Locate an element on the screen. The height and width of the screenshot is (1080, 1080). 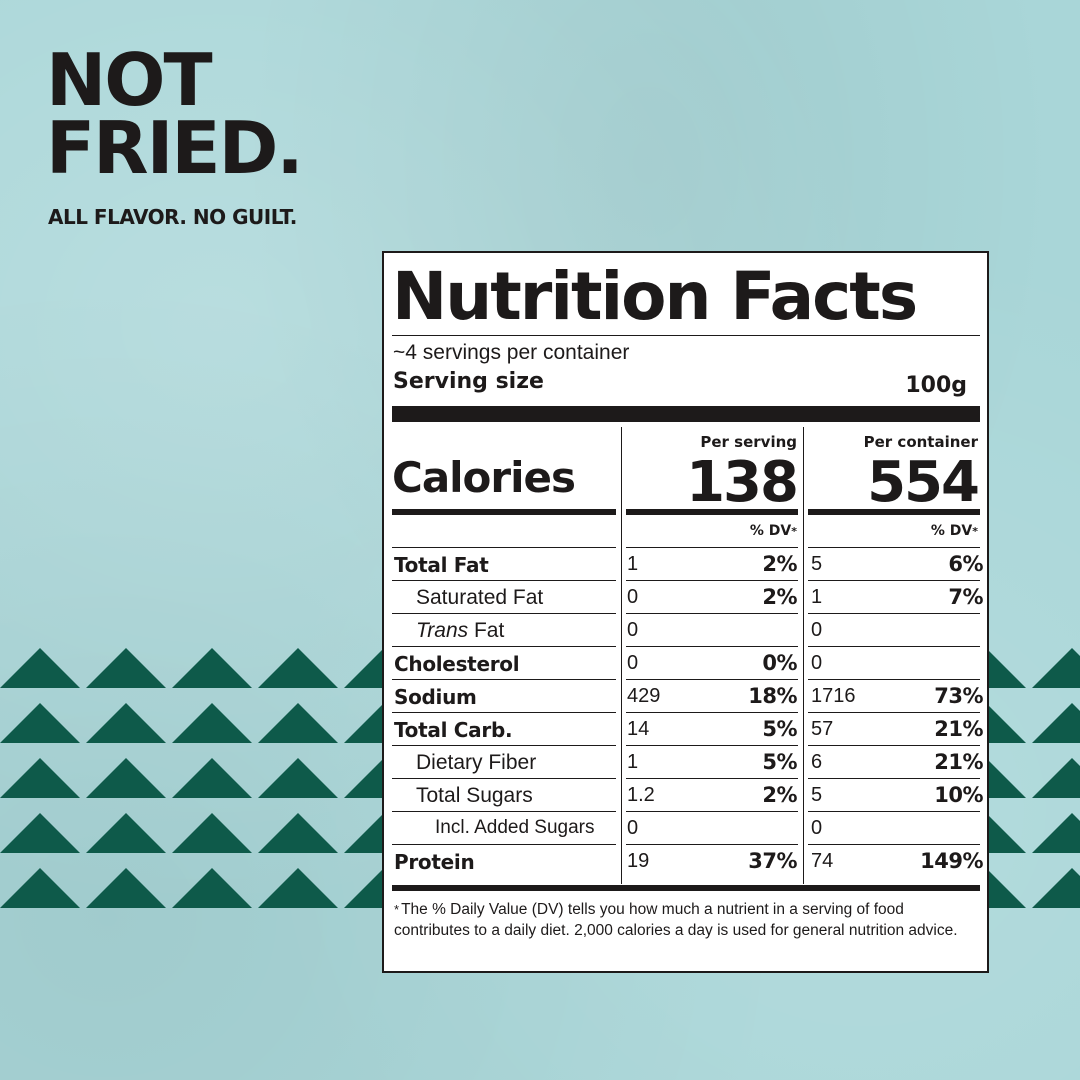
nutrient-name: Total Sugars is located at coordinates (474, 795).